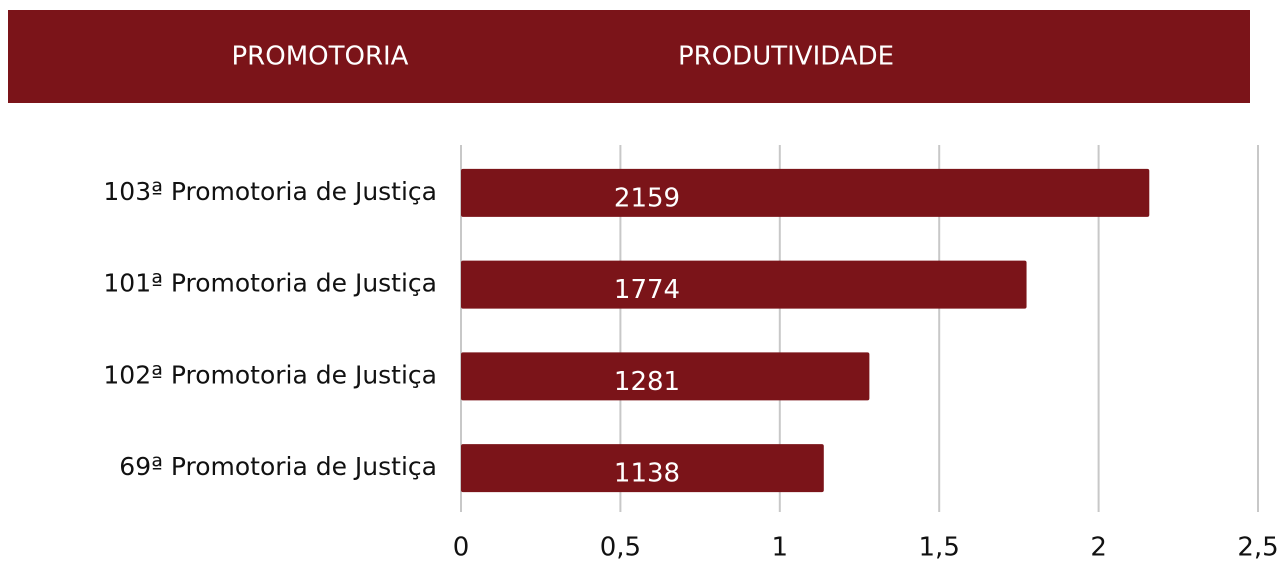 The image size is (1282, 564). What do you see at coordinates (620, 547) in the screenshot?
I see `x-tick-label: 0,5` at bounding box center [620, 547].